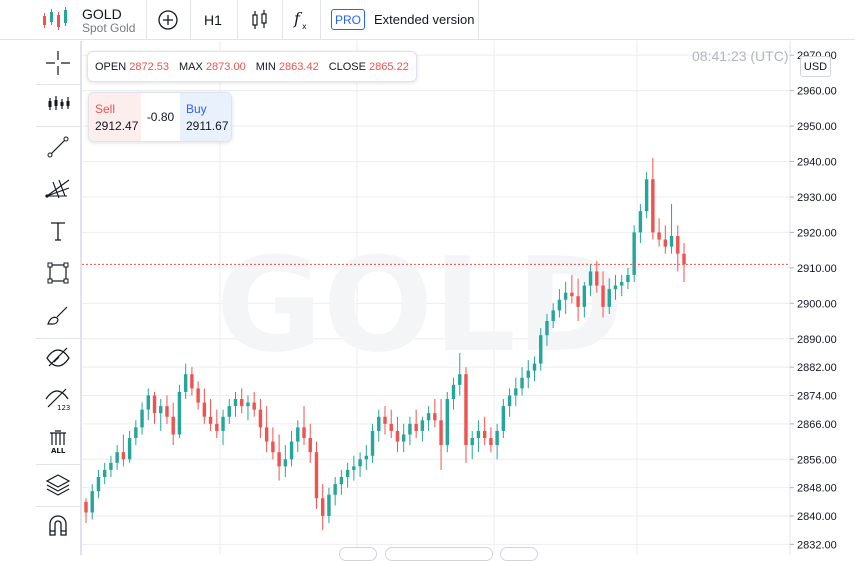 The height and width of the screenshot is (561, 855). What do you see at coordinates (58, 316) in the screenshot?
I see `brush-icon` at bounding box center [58, 316].